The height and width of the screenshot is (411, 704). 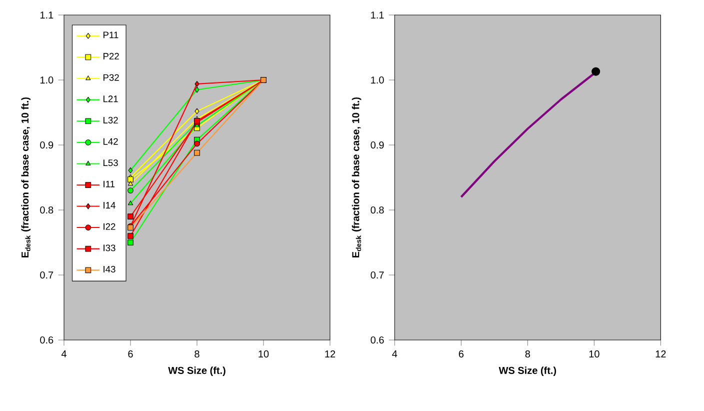 What do you see at coordinates (111, 56) in the screenshot?
I see `legend-label: P22` at bounding box center [111, 56].